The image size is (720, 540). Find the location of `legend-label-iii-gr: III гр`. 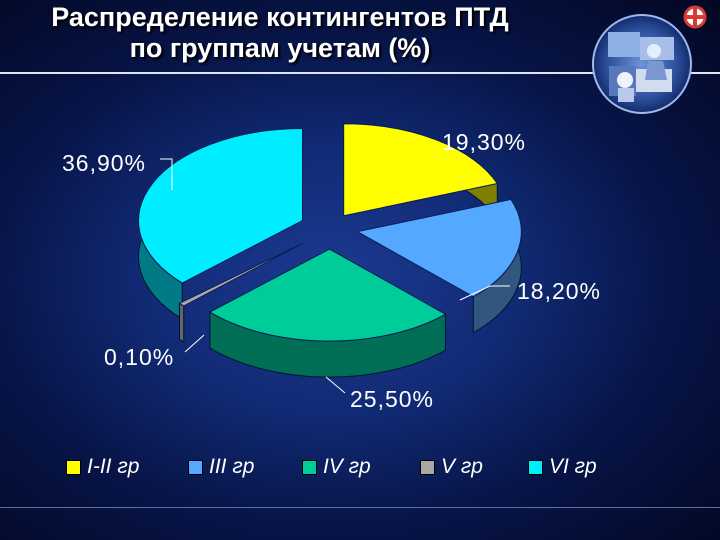

legend-label-iii-gr: III гр is located at coordinates (232, 466).